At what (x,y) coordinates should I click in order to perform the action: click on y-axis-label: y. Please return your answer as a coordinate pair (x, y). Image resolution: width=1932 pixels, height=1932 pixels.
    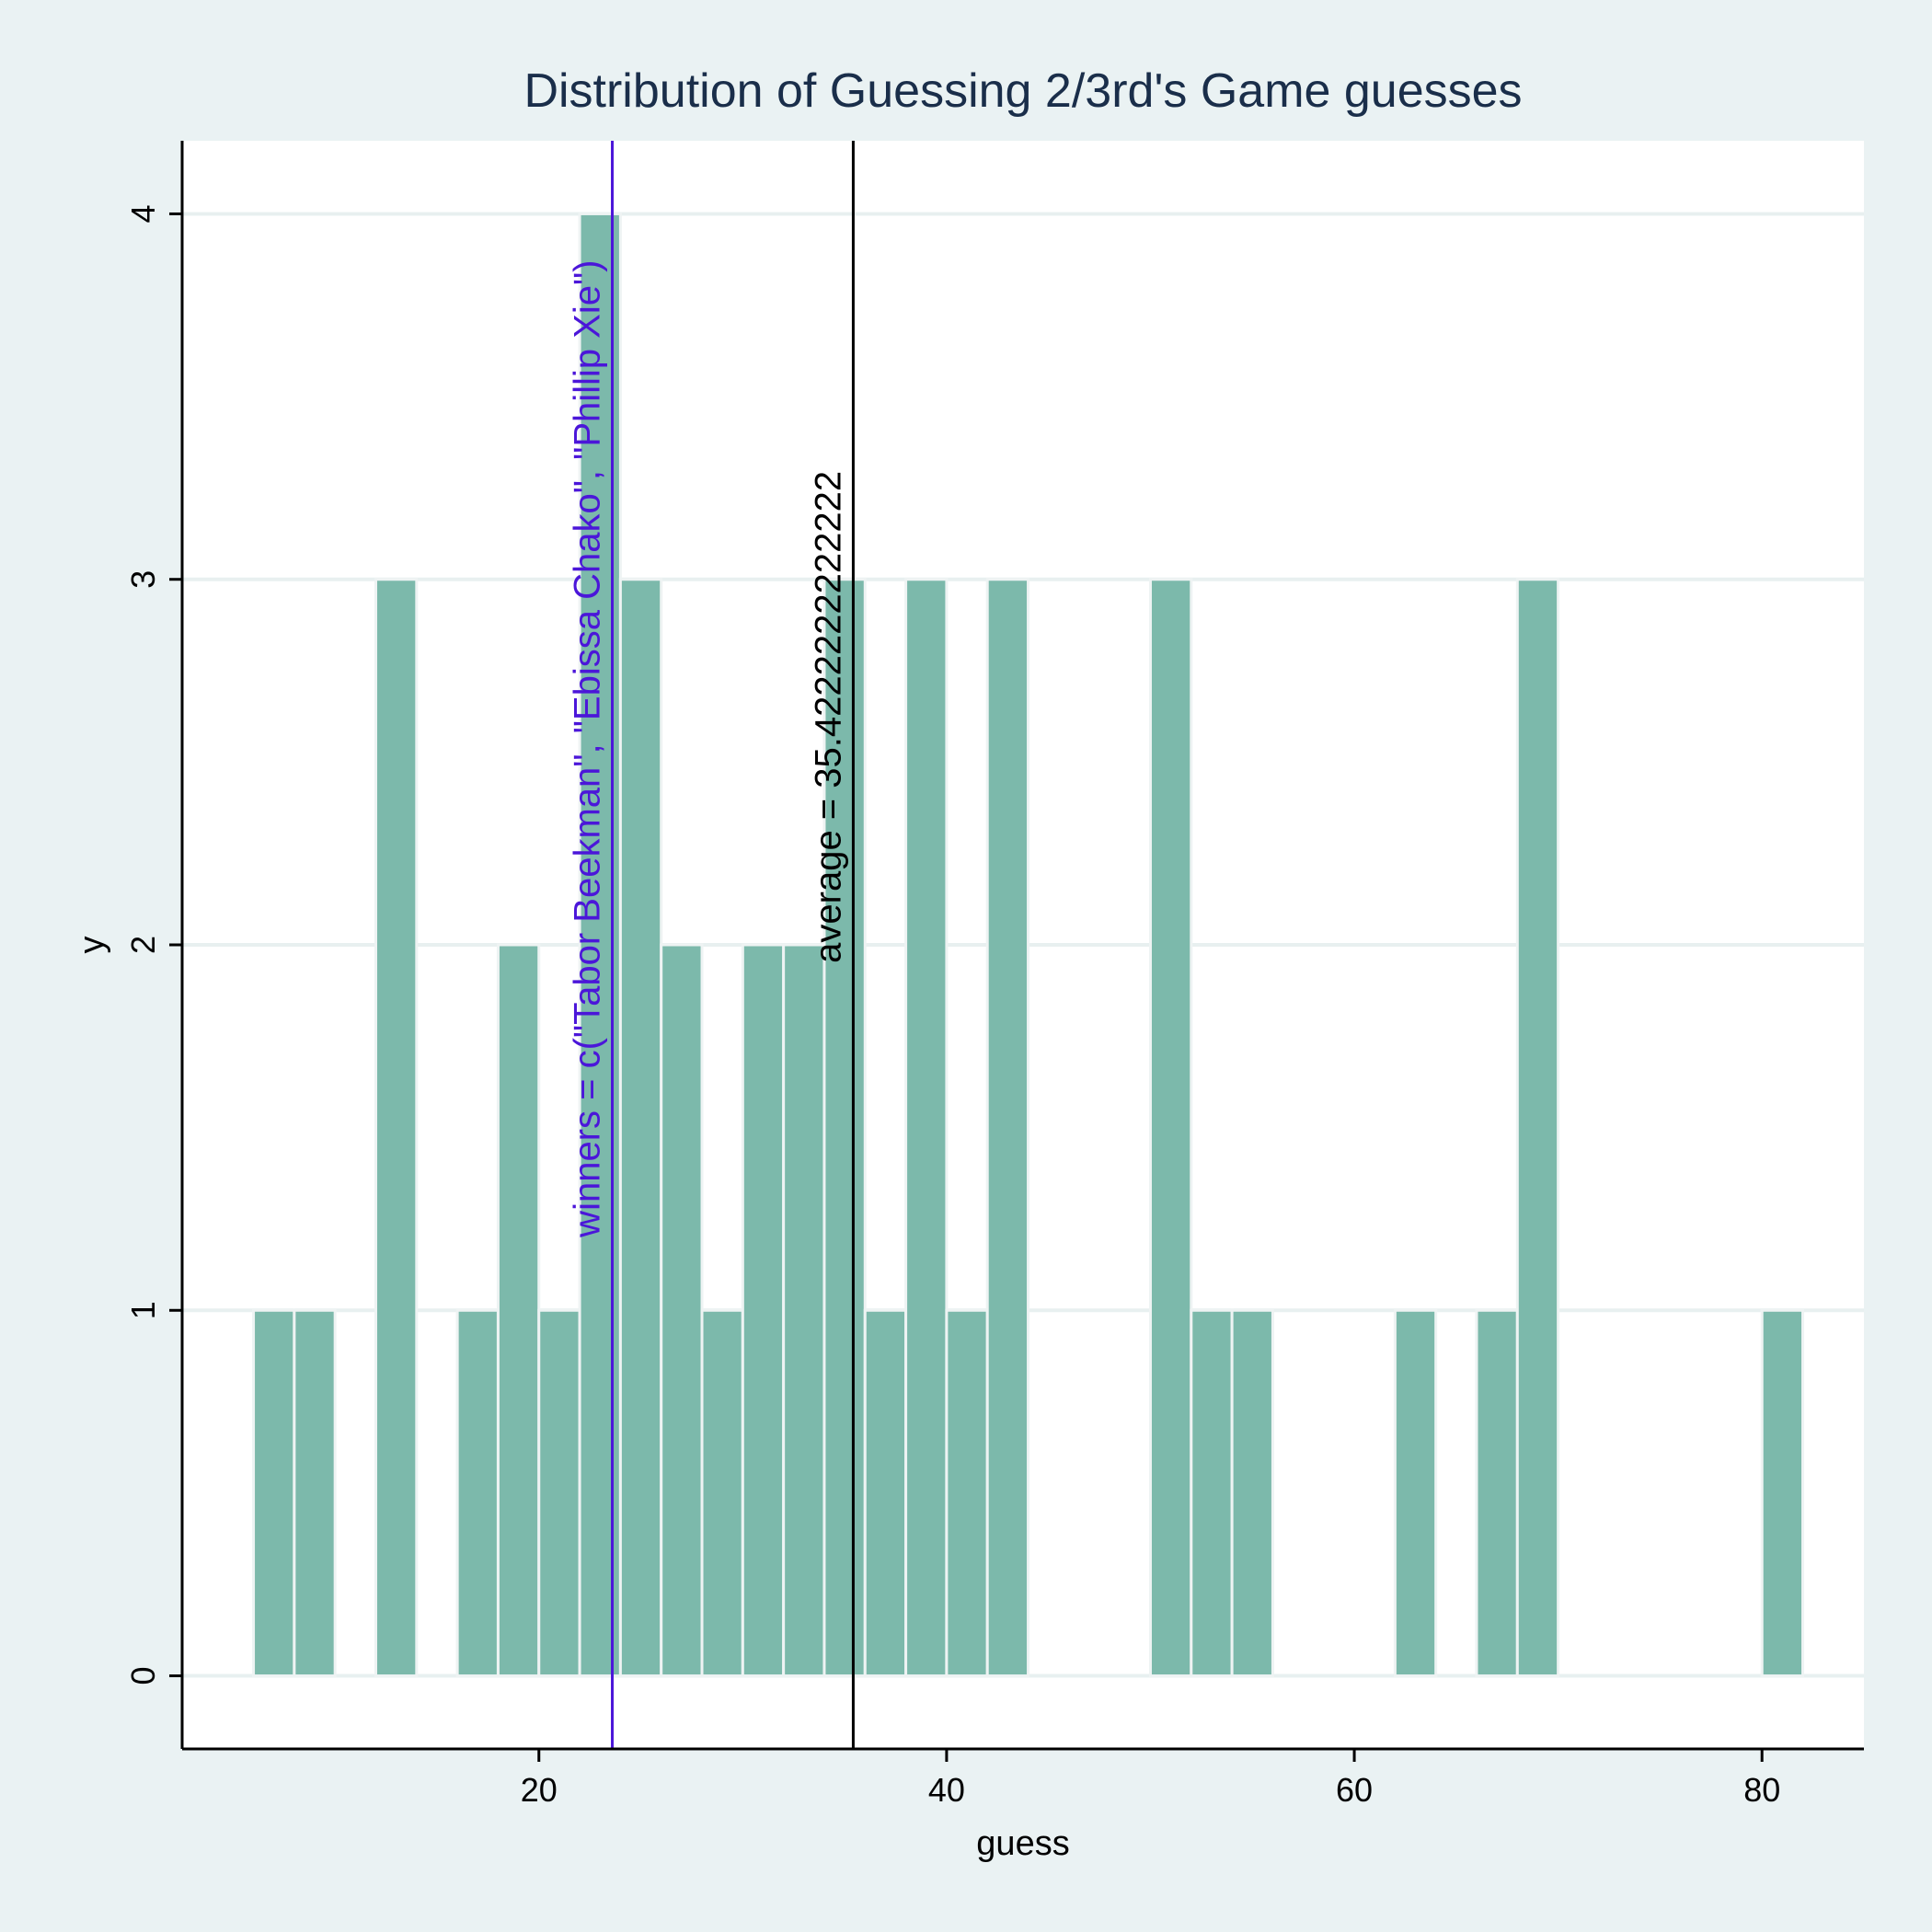
    Looking at the image, I should click on (92, 945).